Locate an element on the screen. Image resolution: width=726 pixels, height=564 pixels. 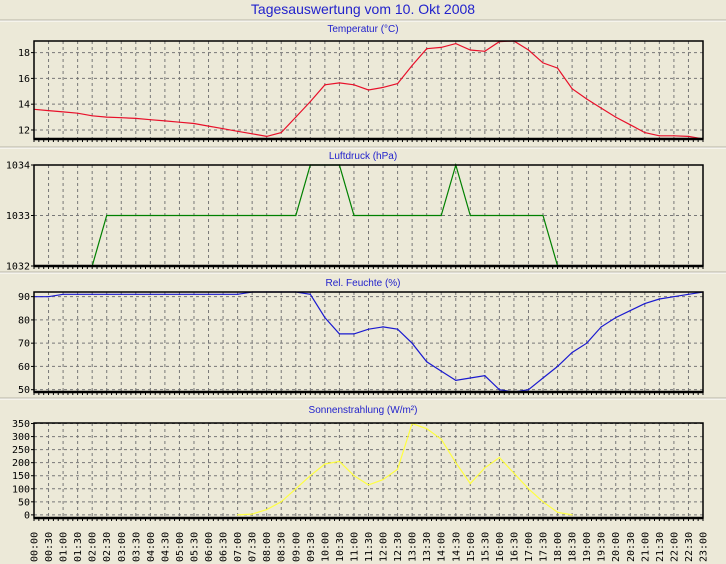
y-tick-label: 60 is located at coordinates (24, 367).